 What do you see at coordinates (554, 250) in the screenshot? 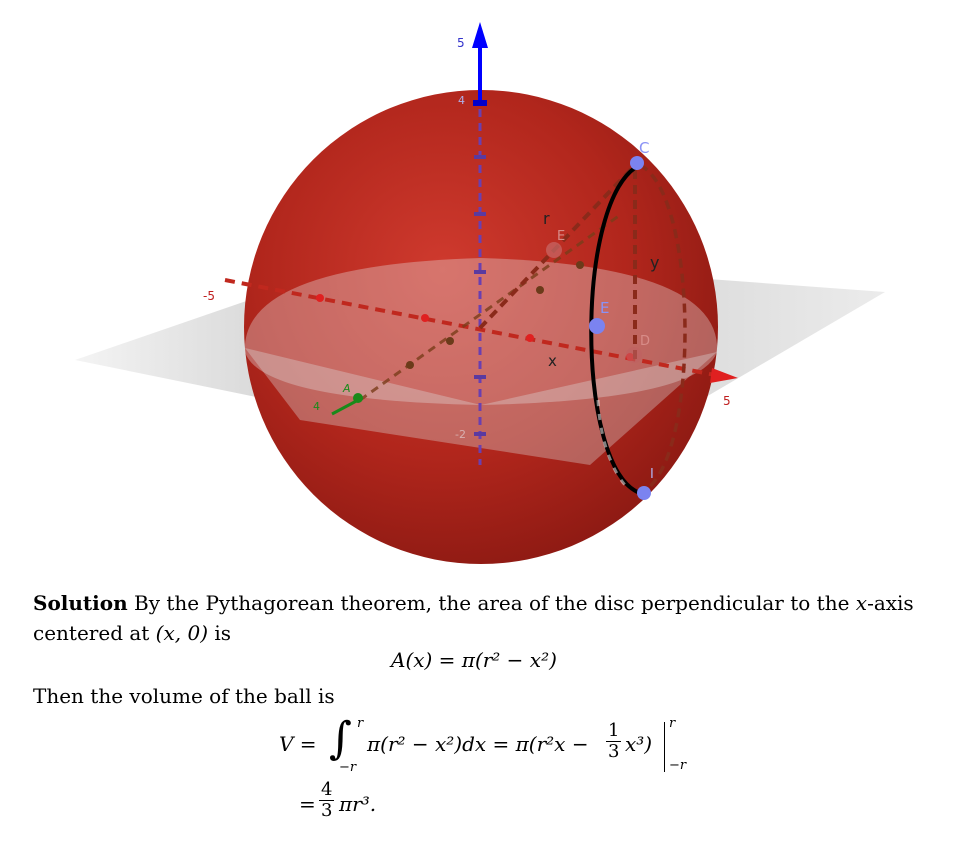
I see `point-e-ghost` at bounding box center [554, 250].